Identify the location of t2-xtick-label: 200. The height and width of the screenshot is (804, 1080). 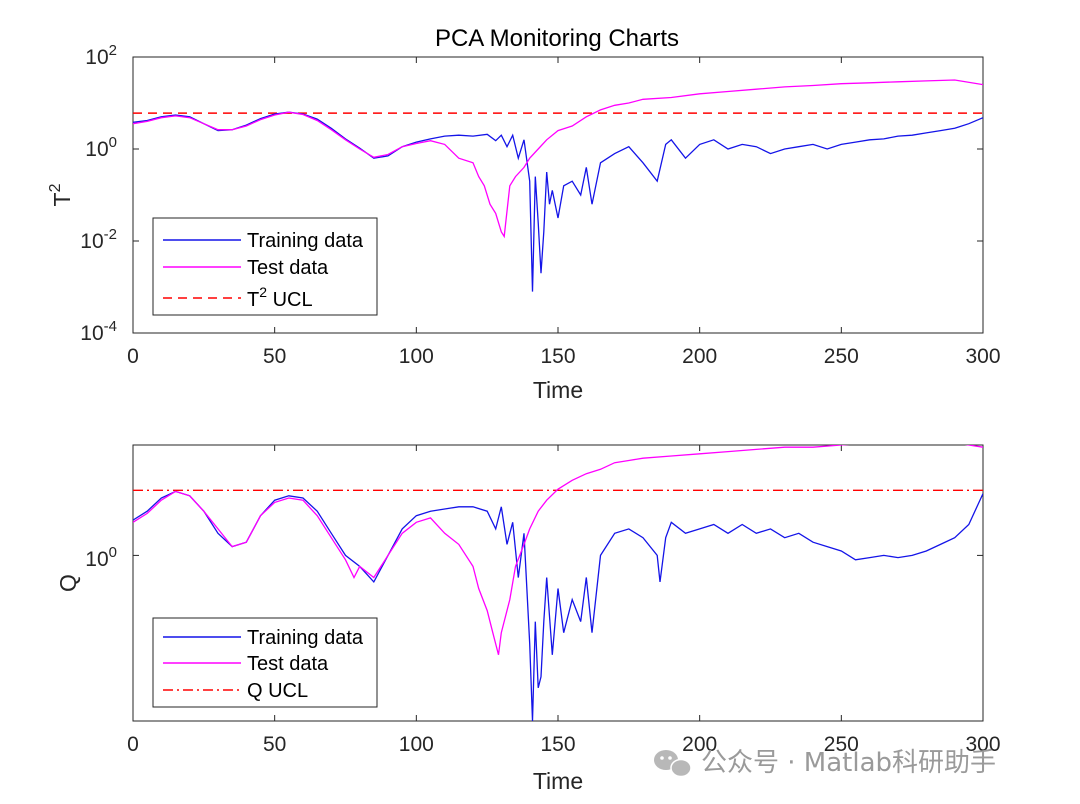
(699, 356).